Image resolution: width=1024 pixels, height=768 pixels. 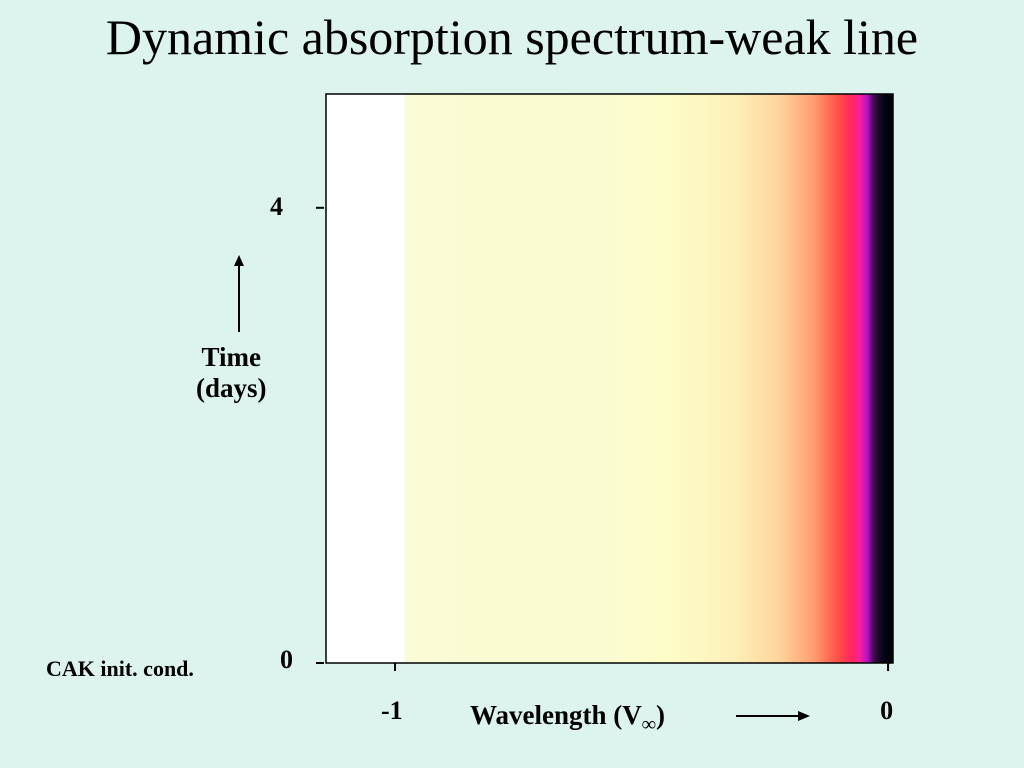 I want to click on y-axis-label-line1: Time, so click(x=231, y=357).